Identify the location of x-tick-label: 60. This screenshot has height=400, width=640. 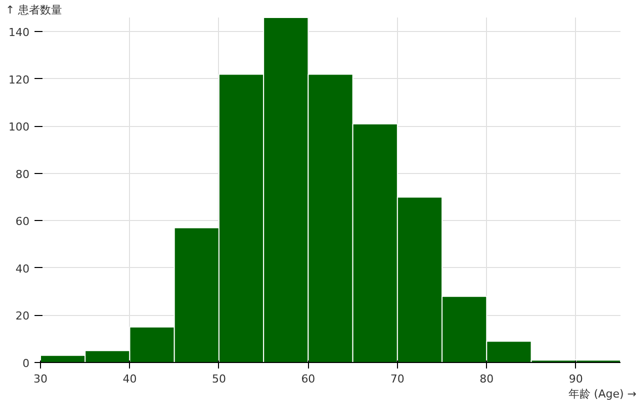
(308, 379).